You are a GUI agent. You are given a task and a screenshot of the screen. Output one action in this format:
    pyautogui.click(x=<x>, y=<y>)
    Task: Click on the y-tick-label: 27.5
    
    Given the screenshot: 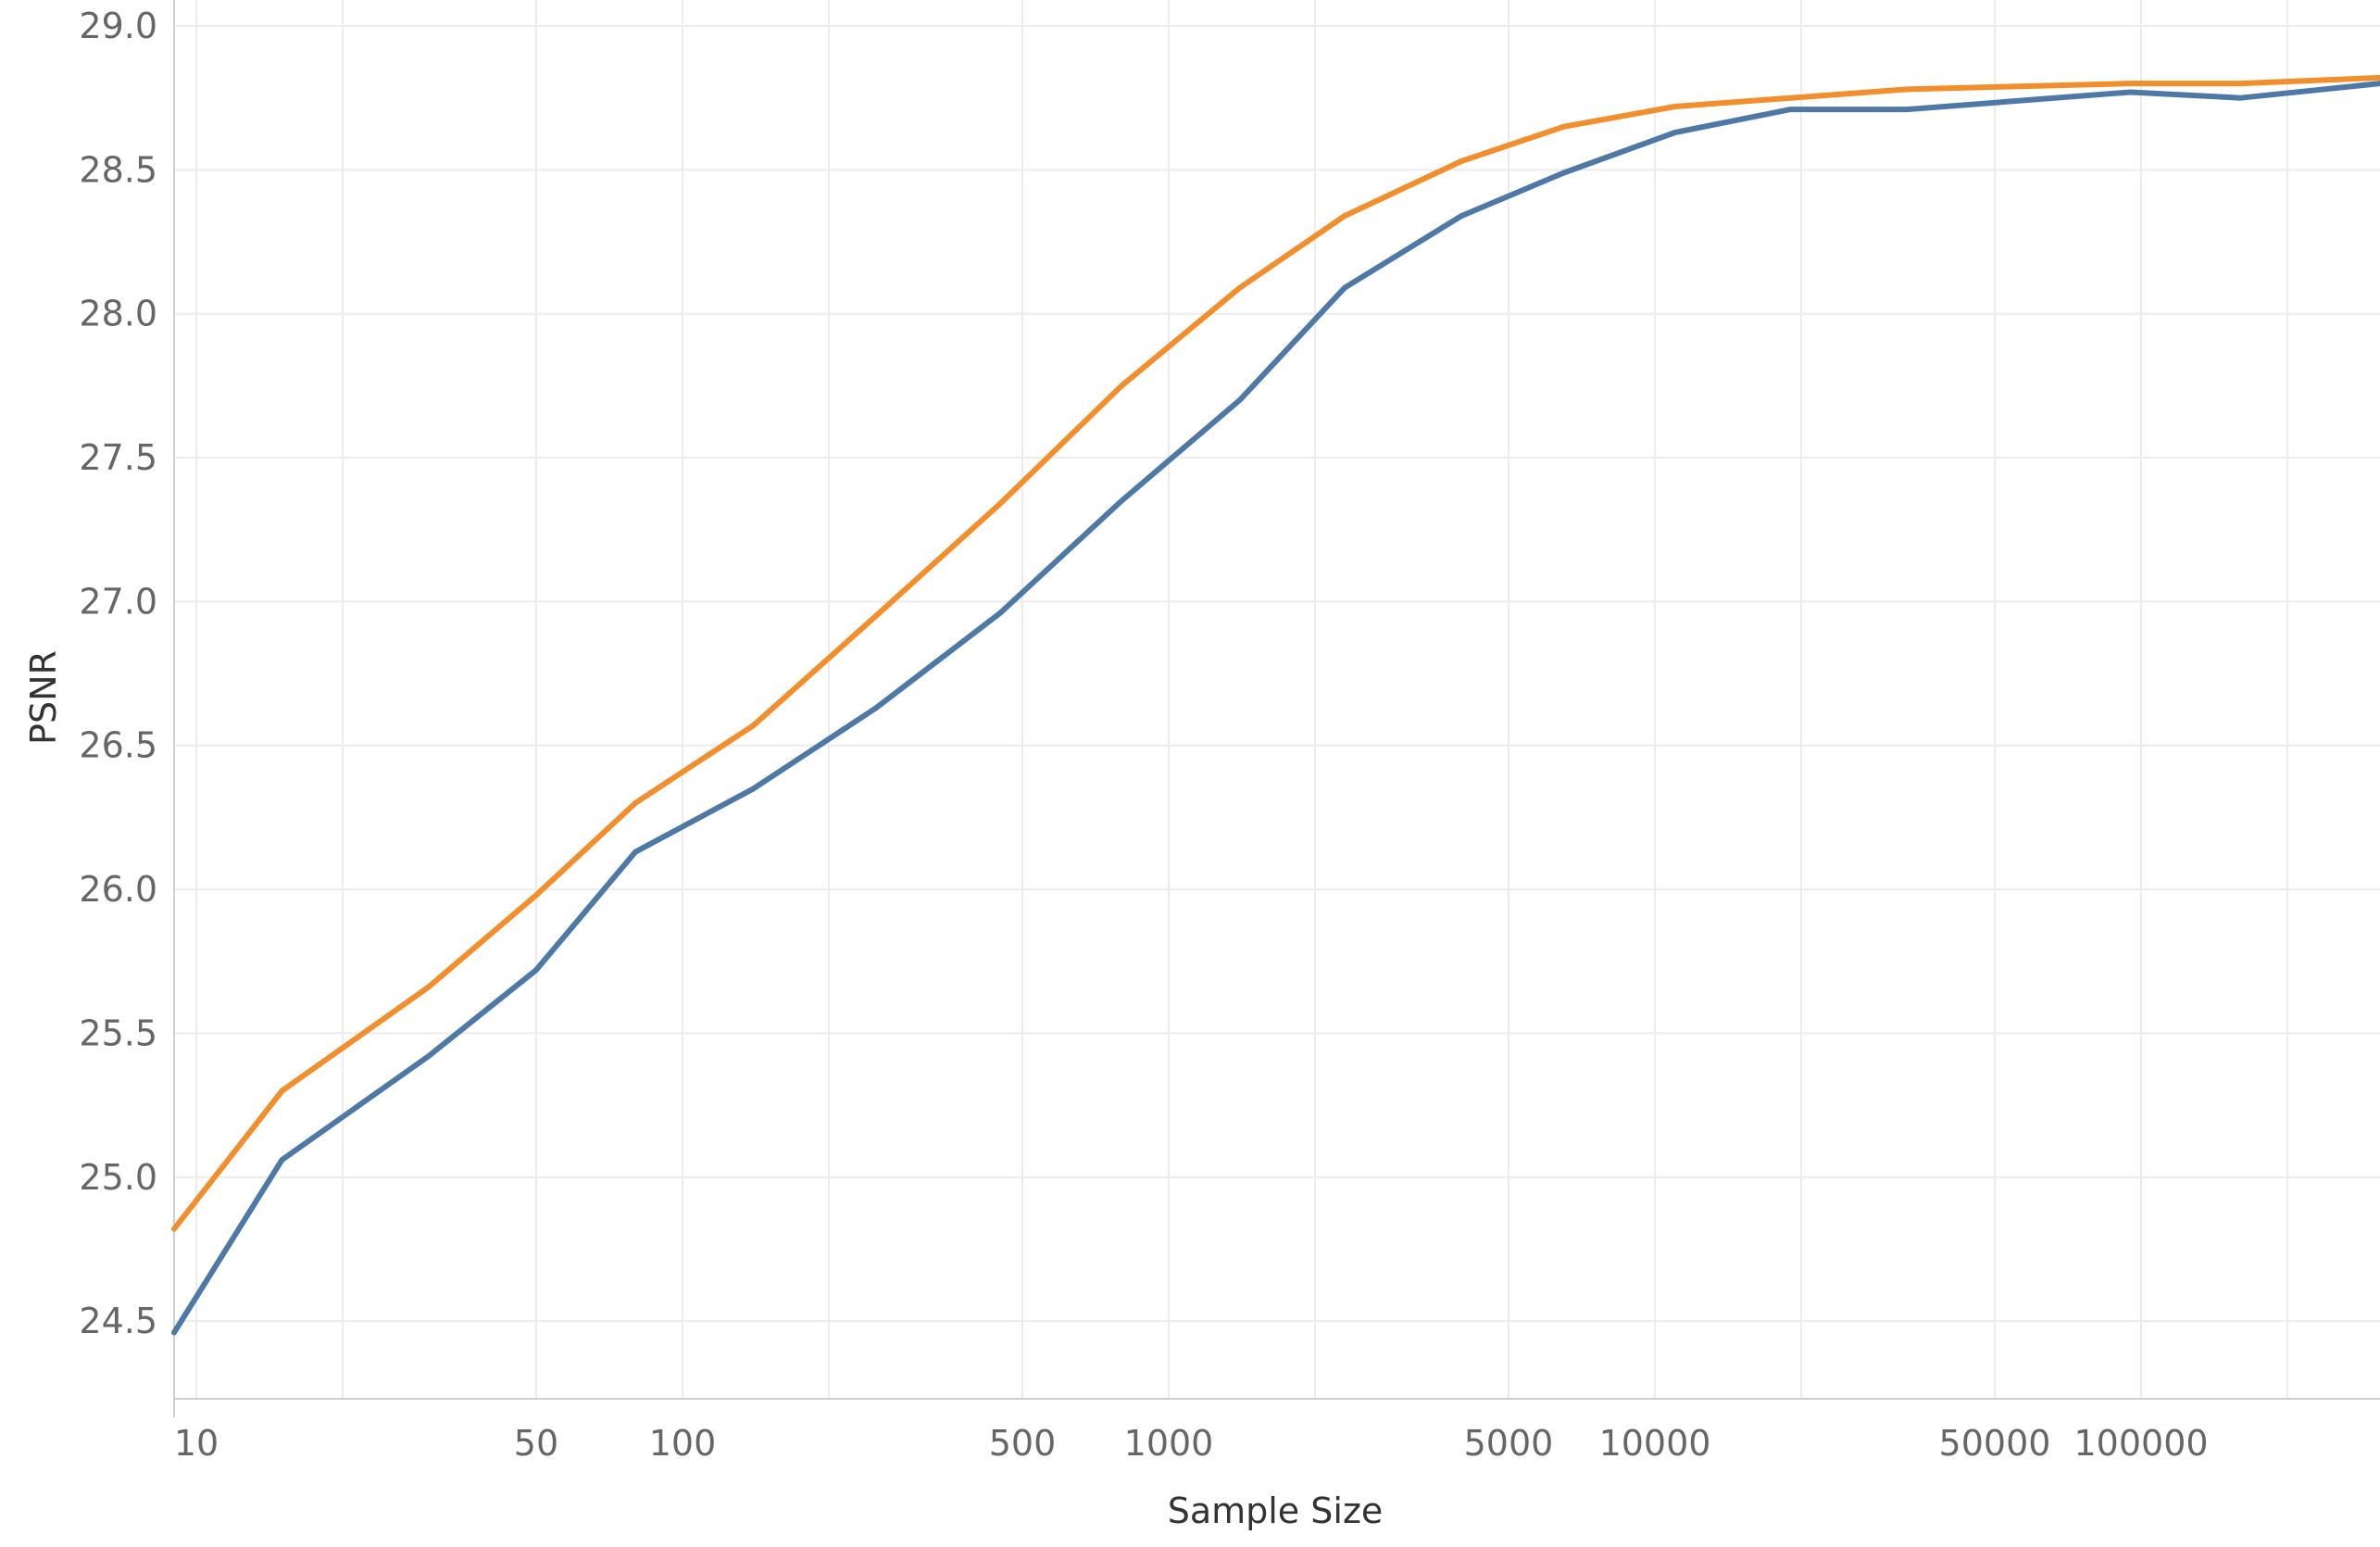 What is the action you would take?
    pyautogui.click(x=118, y=457)
    